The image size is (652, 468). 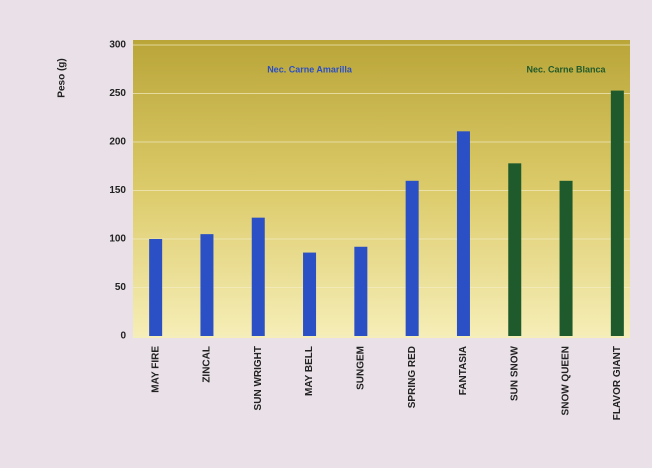 What do you see at coordinates (566, 380) in the screenshot?
I see `x-tick-label: SNOW QUEEN` at bounding box center [566, 380].